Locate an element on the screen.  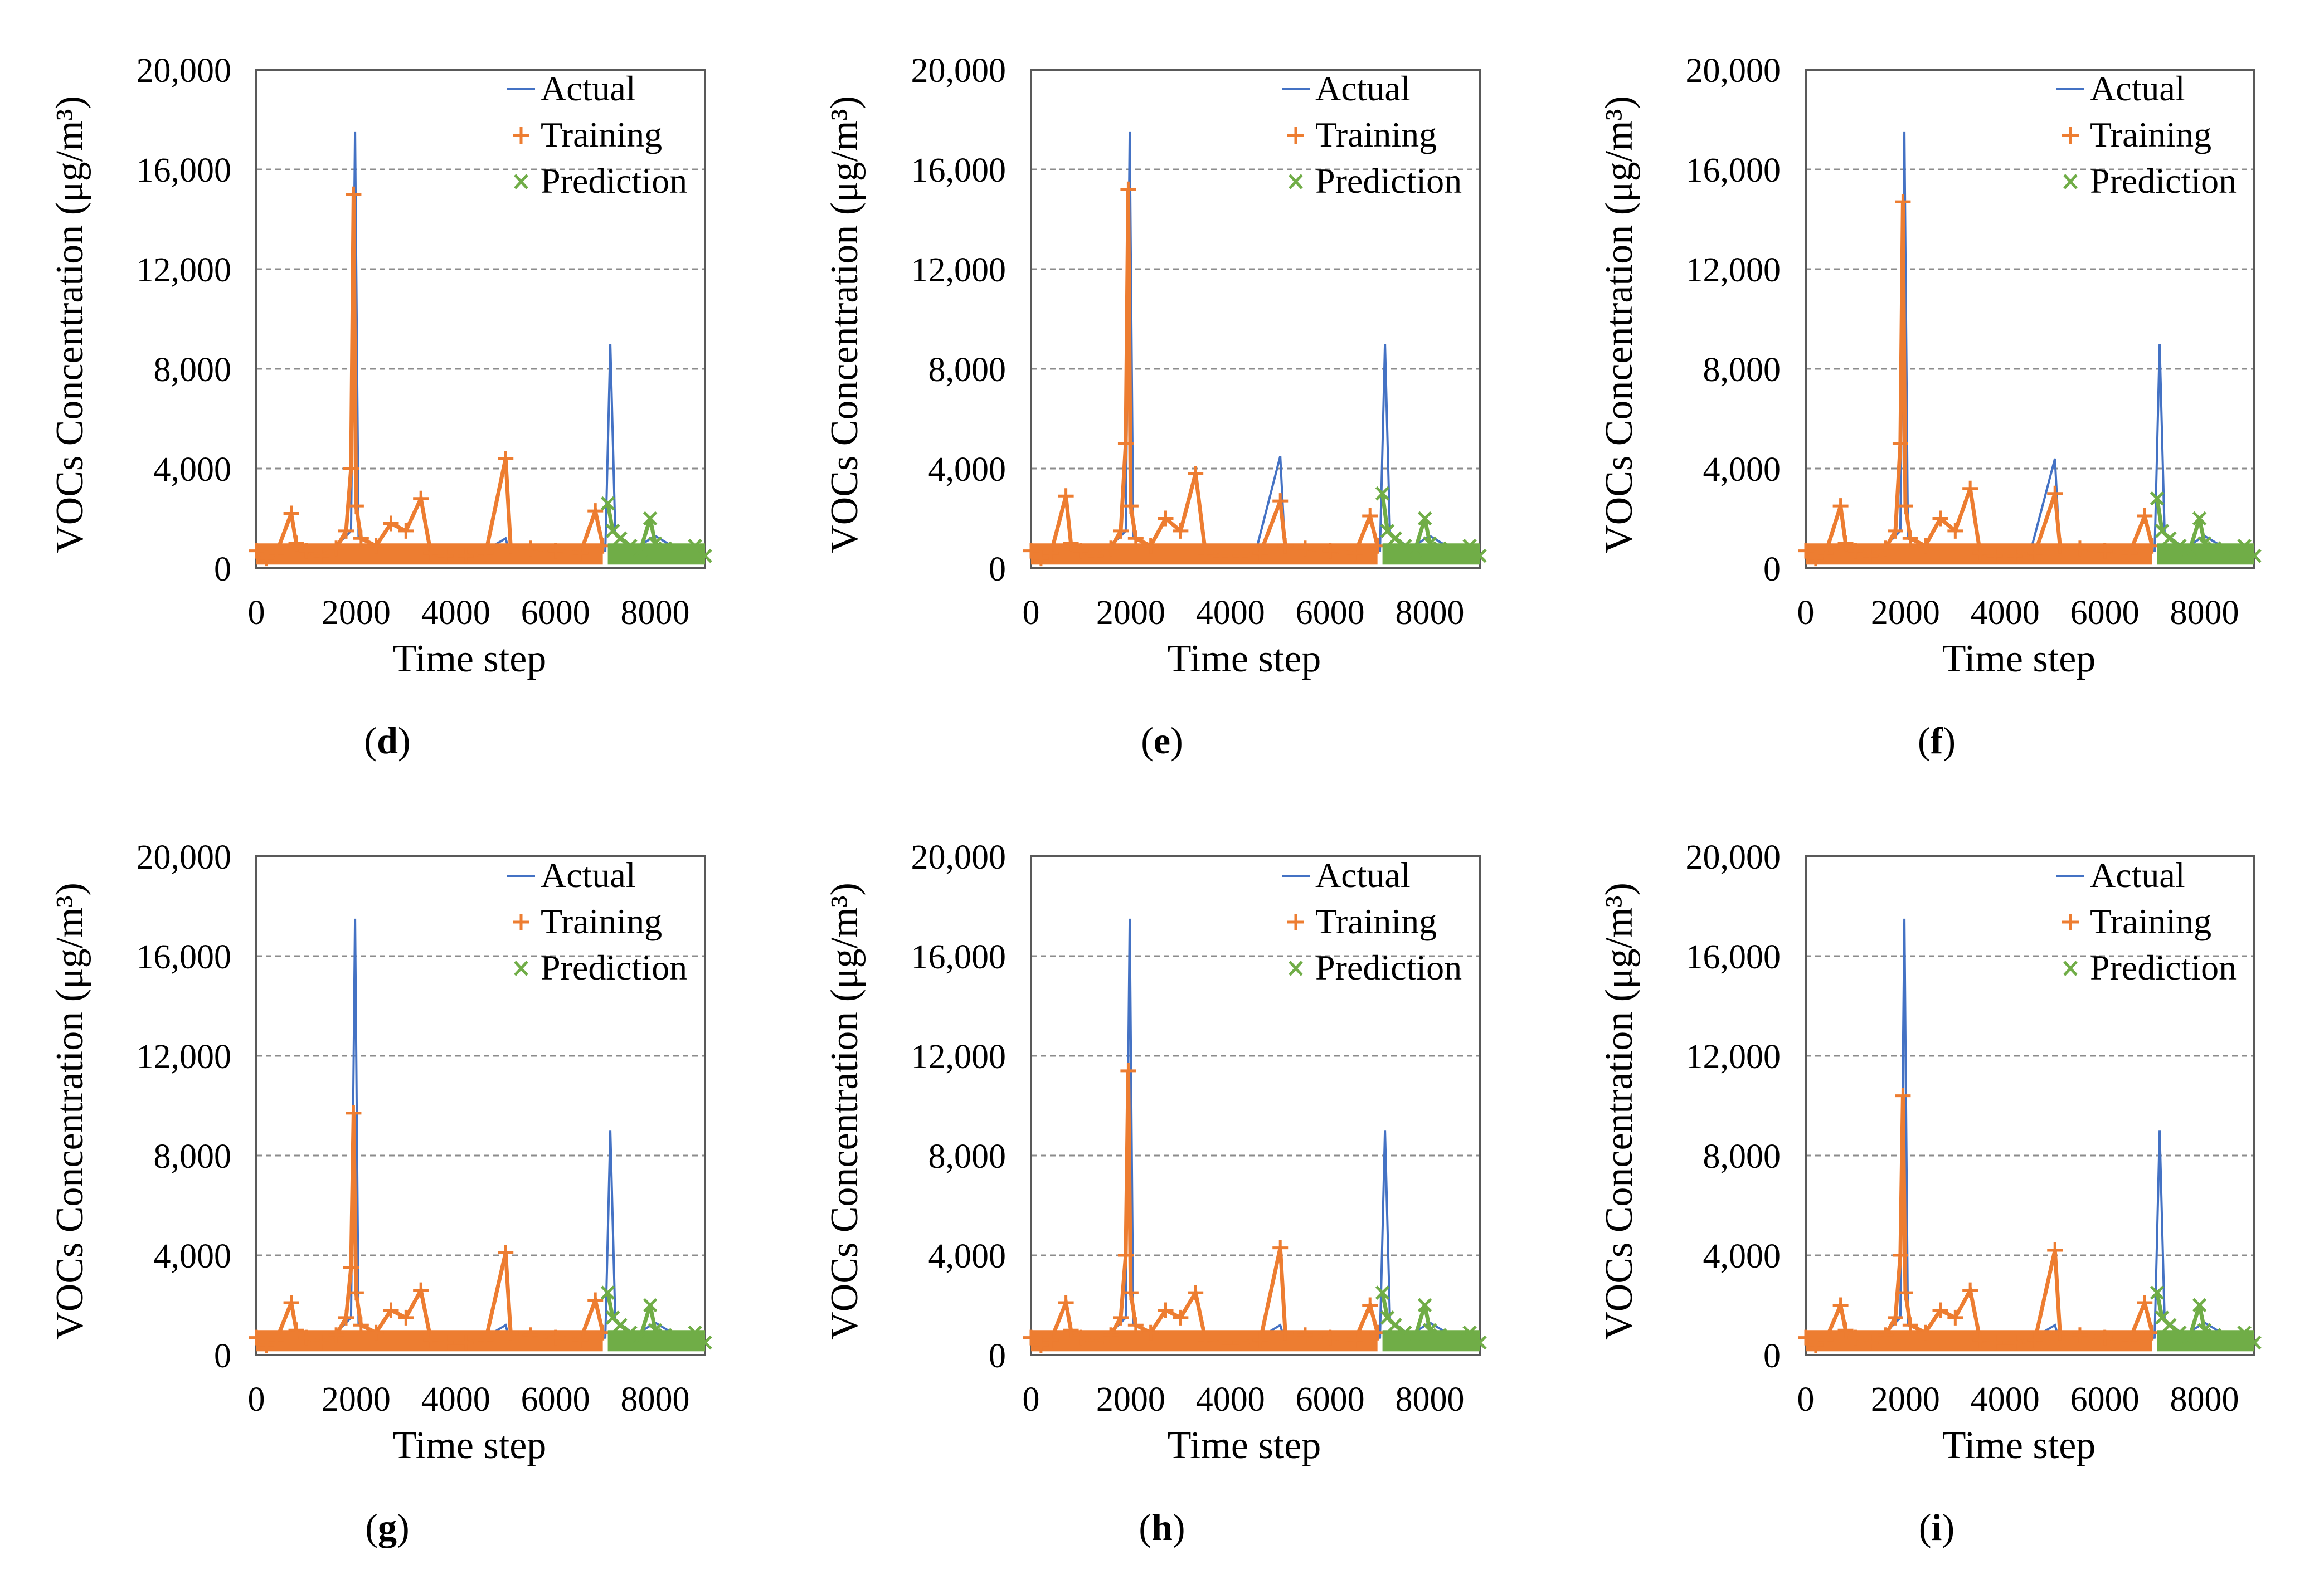
panel-letter: f is located at coordinates (1936, 741).